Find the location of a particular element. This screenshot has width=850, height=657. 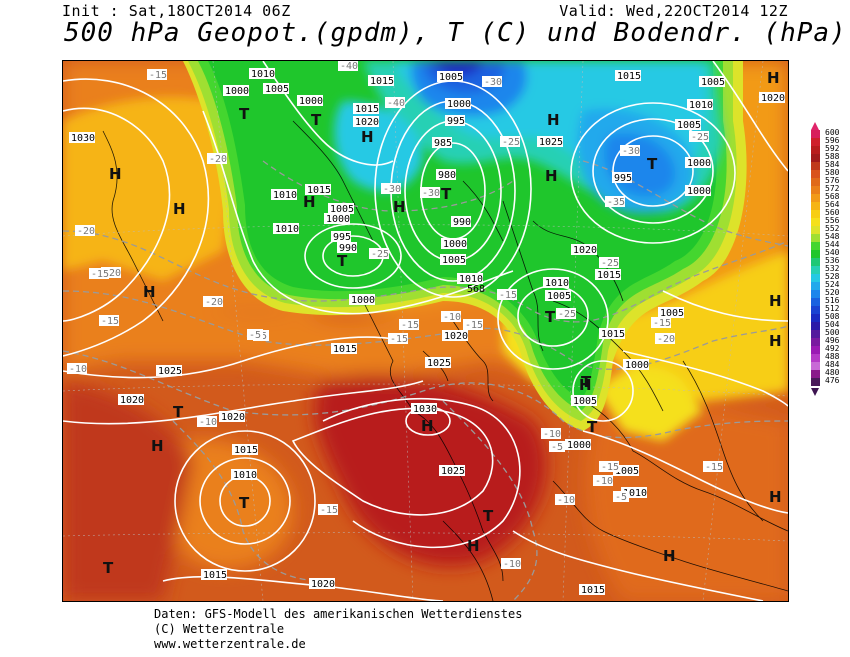

svg-text: 1005 is located at coordinates (689, 125).